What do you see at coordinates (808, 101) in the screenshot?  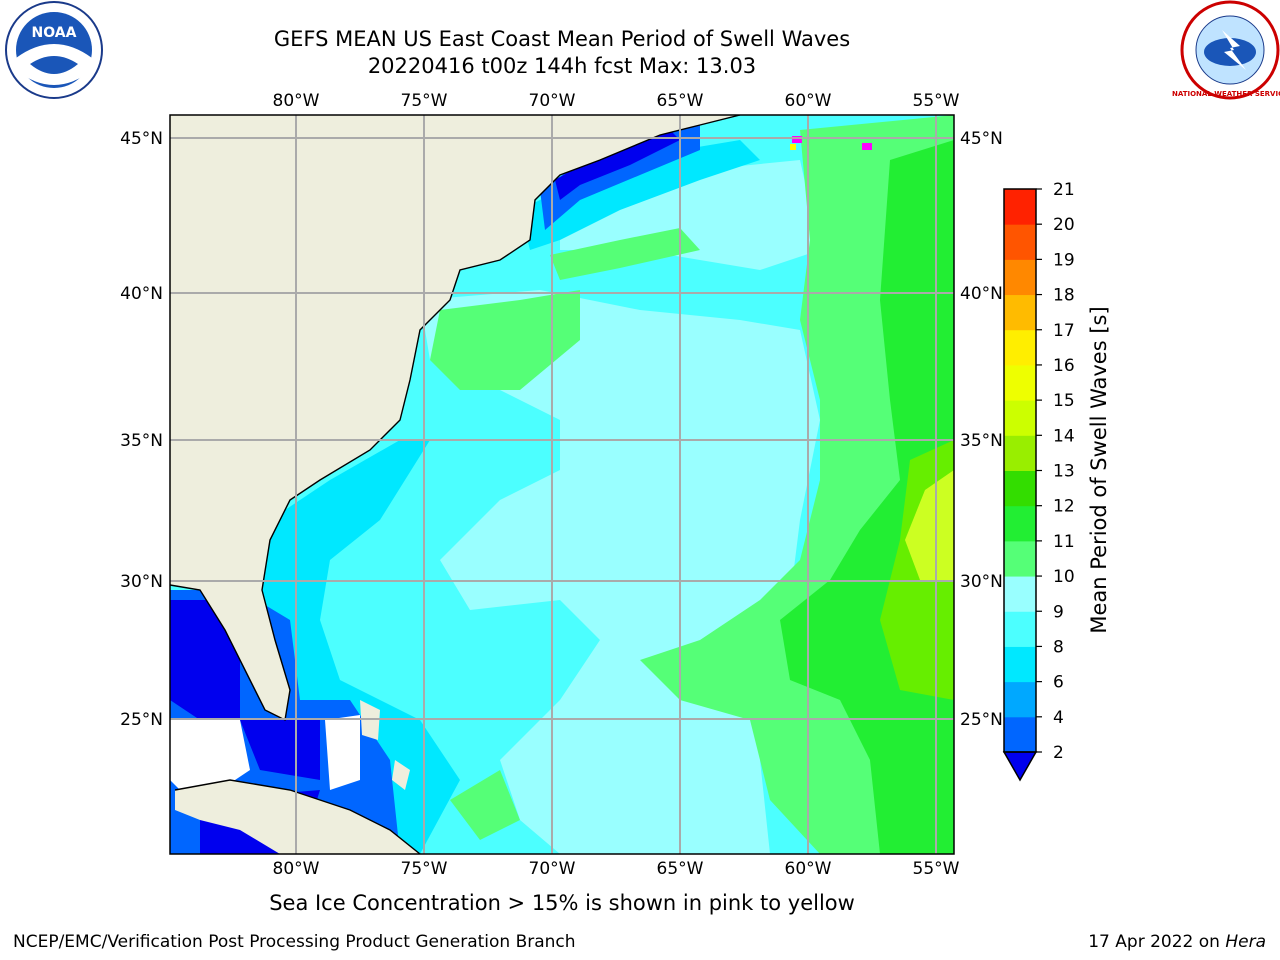 I see `lon-label-top: 60°W` at bounding box center [808, 101].